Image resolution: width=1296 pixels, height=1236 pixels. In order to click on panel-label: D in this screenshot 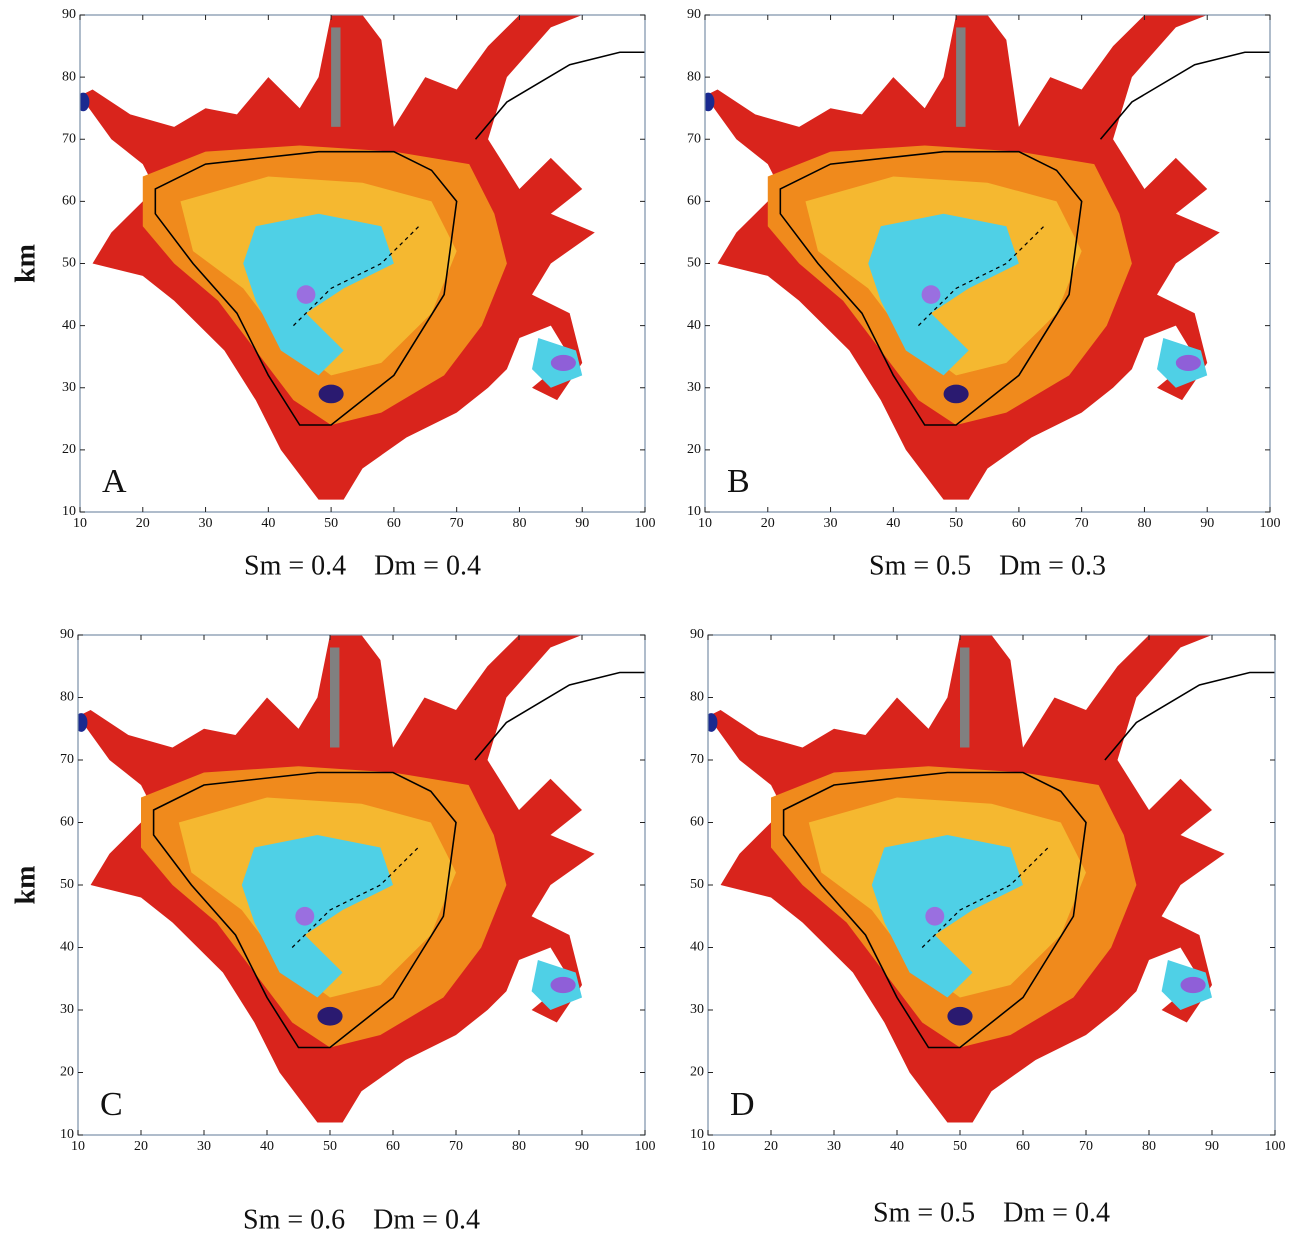, I will do `click(742, 1104)`.